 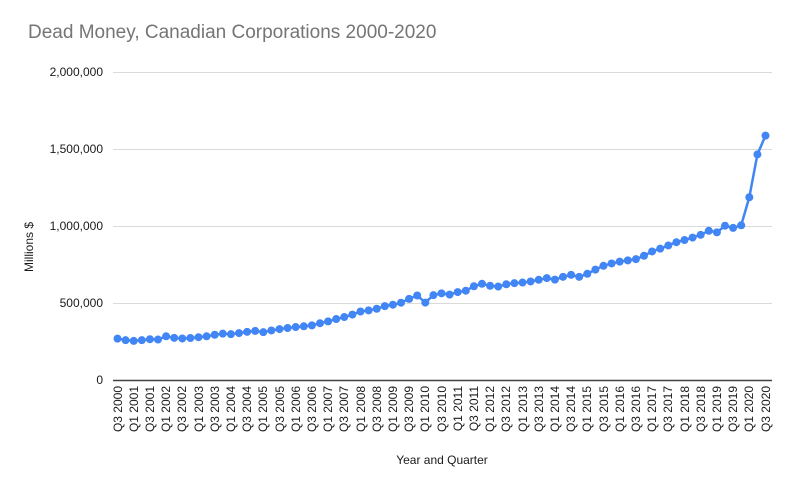 I want to click on x-axis-title: Year and Quarter, so click(x=442, y=460).